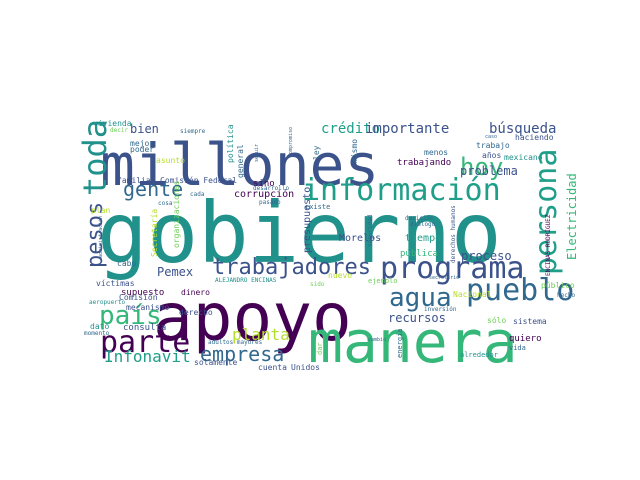 The image size is (640, 480). What do you see at coordinates (257, 153) in the screenshot?
I see `word-94: seguir` at bounding box center [257, 153].